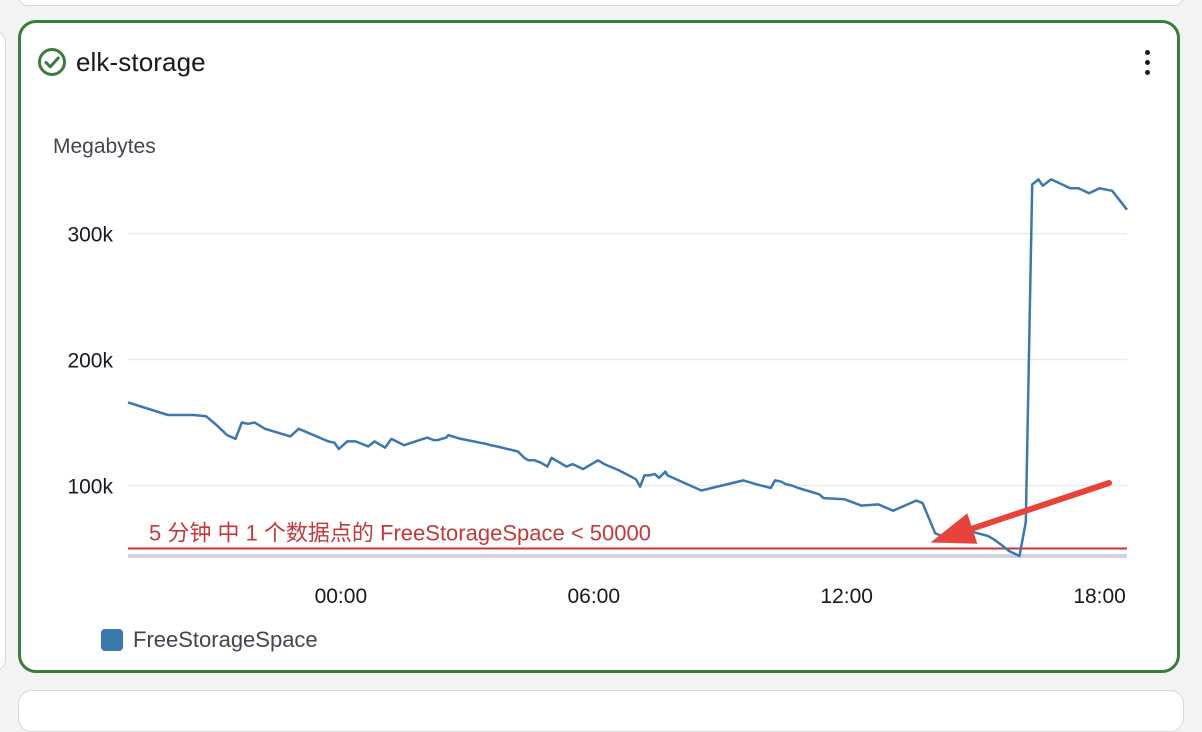 The width and height of the screenshot is (1202, 732). Describe the element at coordinates (225, 639) in the screenshot. I see `legend-label: FreeStorageSpace` at that location.